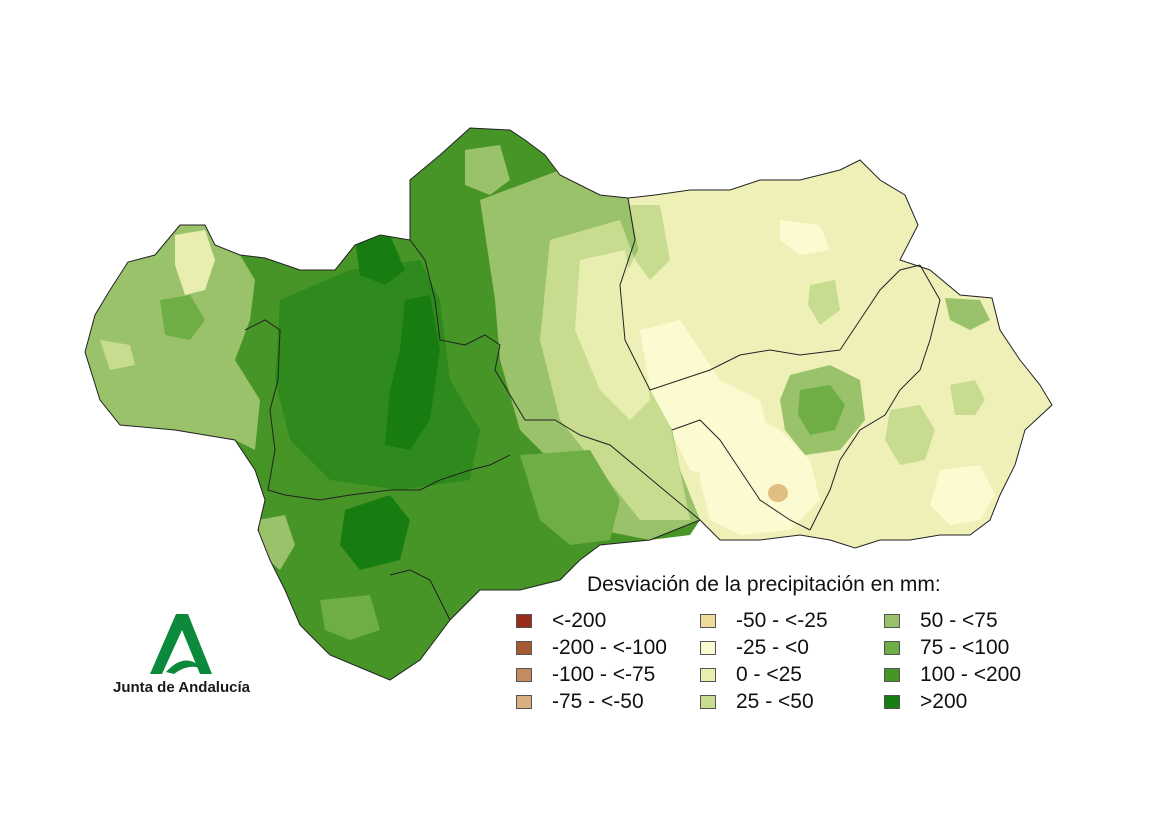 The height and width of the screenshot is (826, 1169). I want to click on junta-de-andalucia-logo, so click(181, 644).